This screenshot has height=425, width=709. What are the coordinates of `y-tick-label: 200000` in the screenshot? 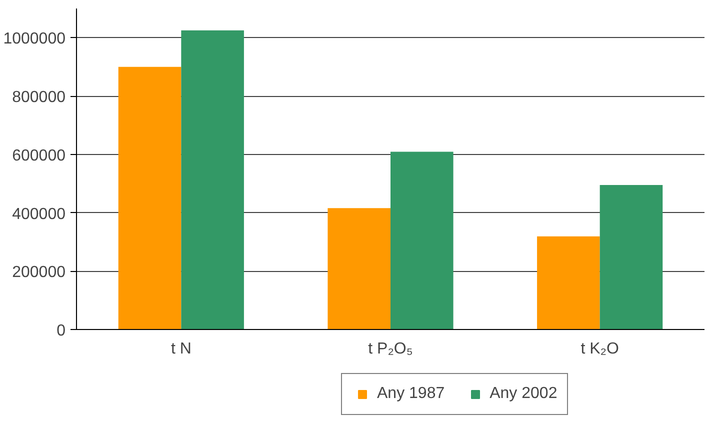 It's located at (39, 273).